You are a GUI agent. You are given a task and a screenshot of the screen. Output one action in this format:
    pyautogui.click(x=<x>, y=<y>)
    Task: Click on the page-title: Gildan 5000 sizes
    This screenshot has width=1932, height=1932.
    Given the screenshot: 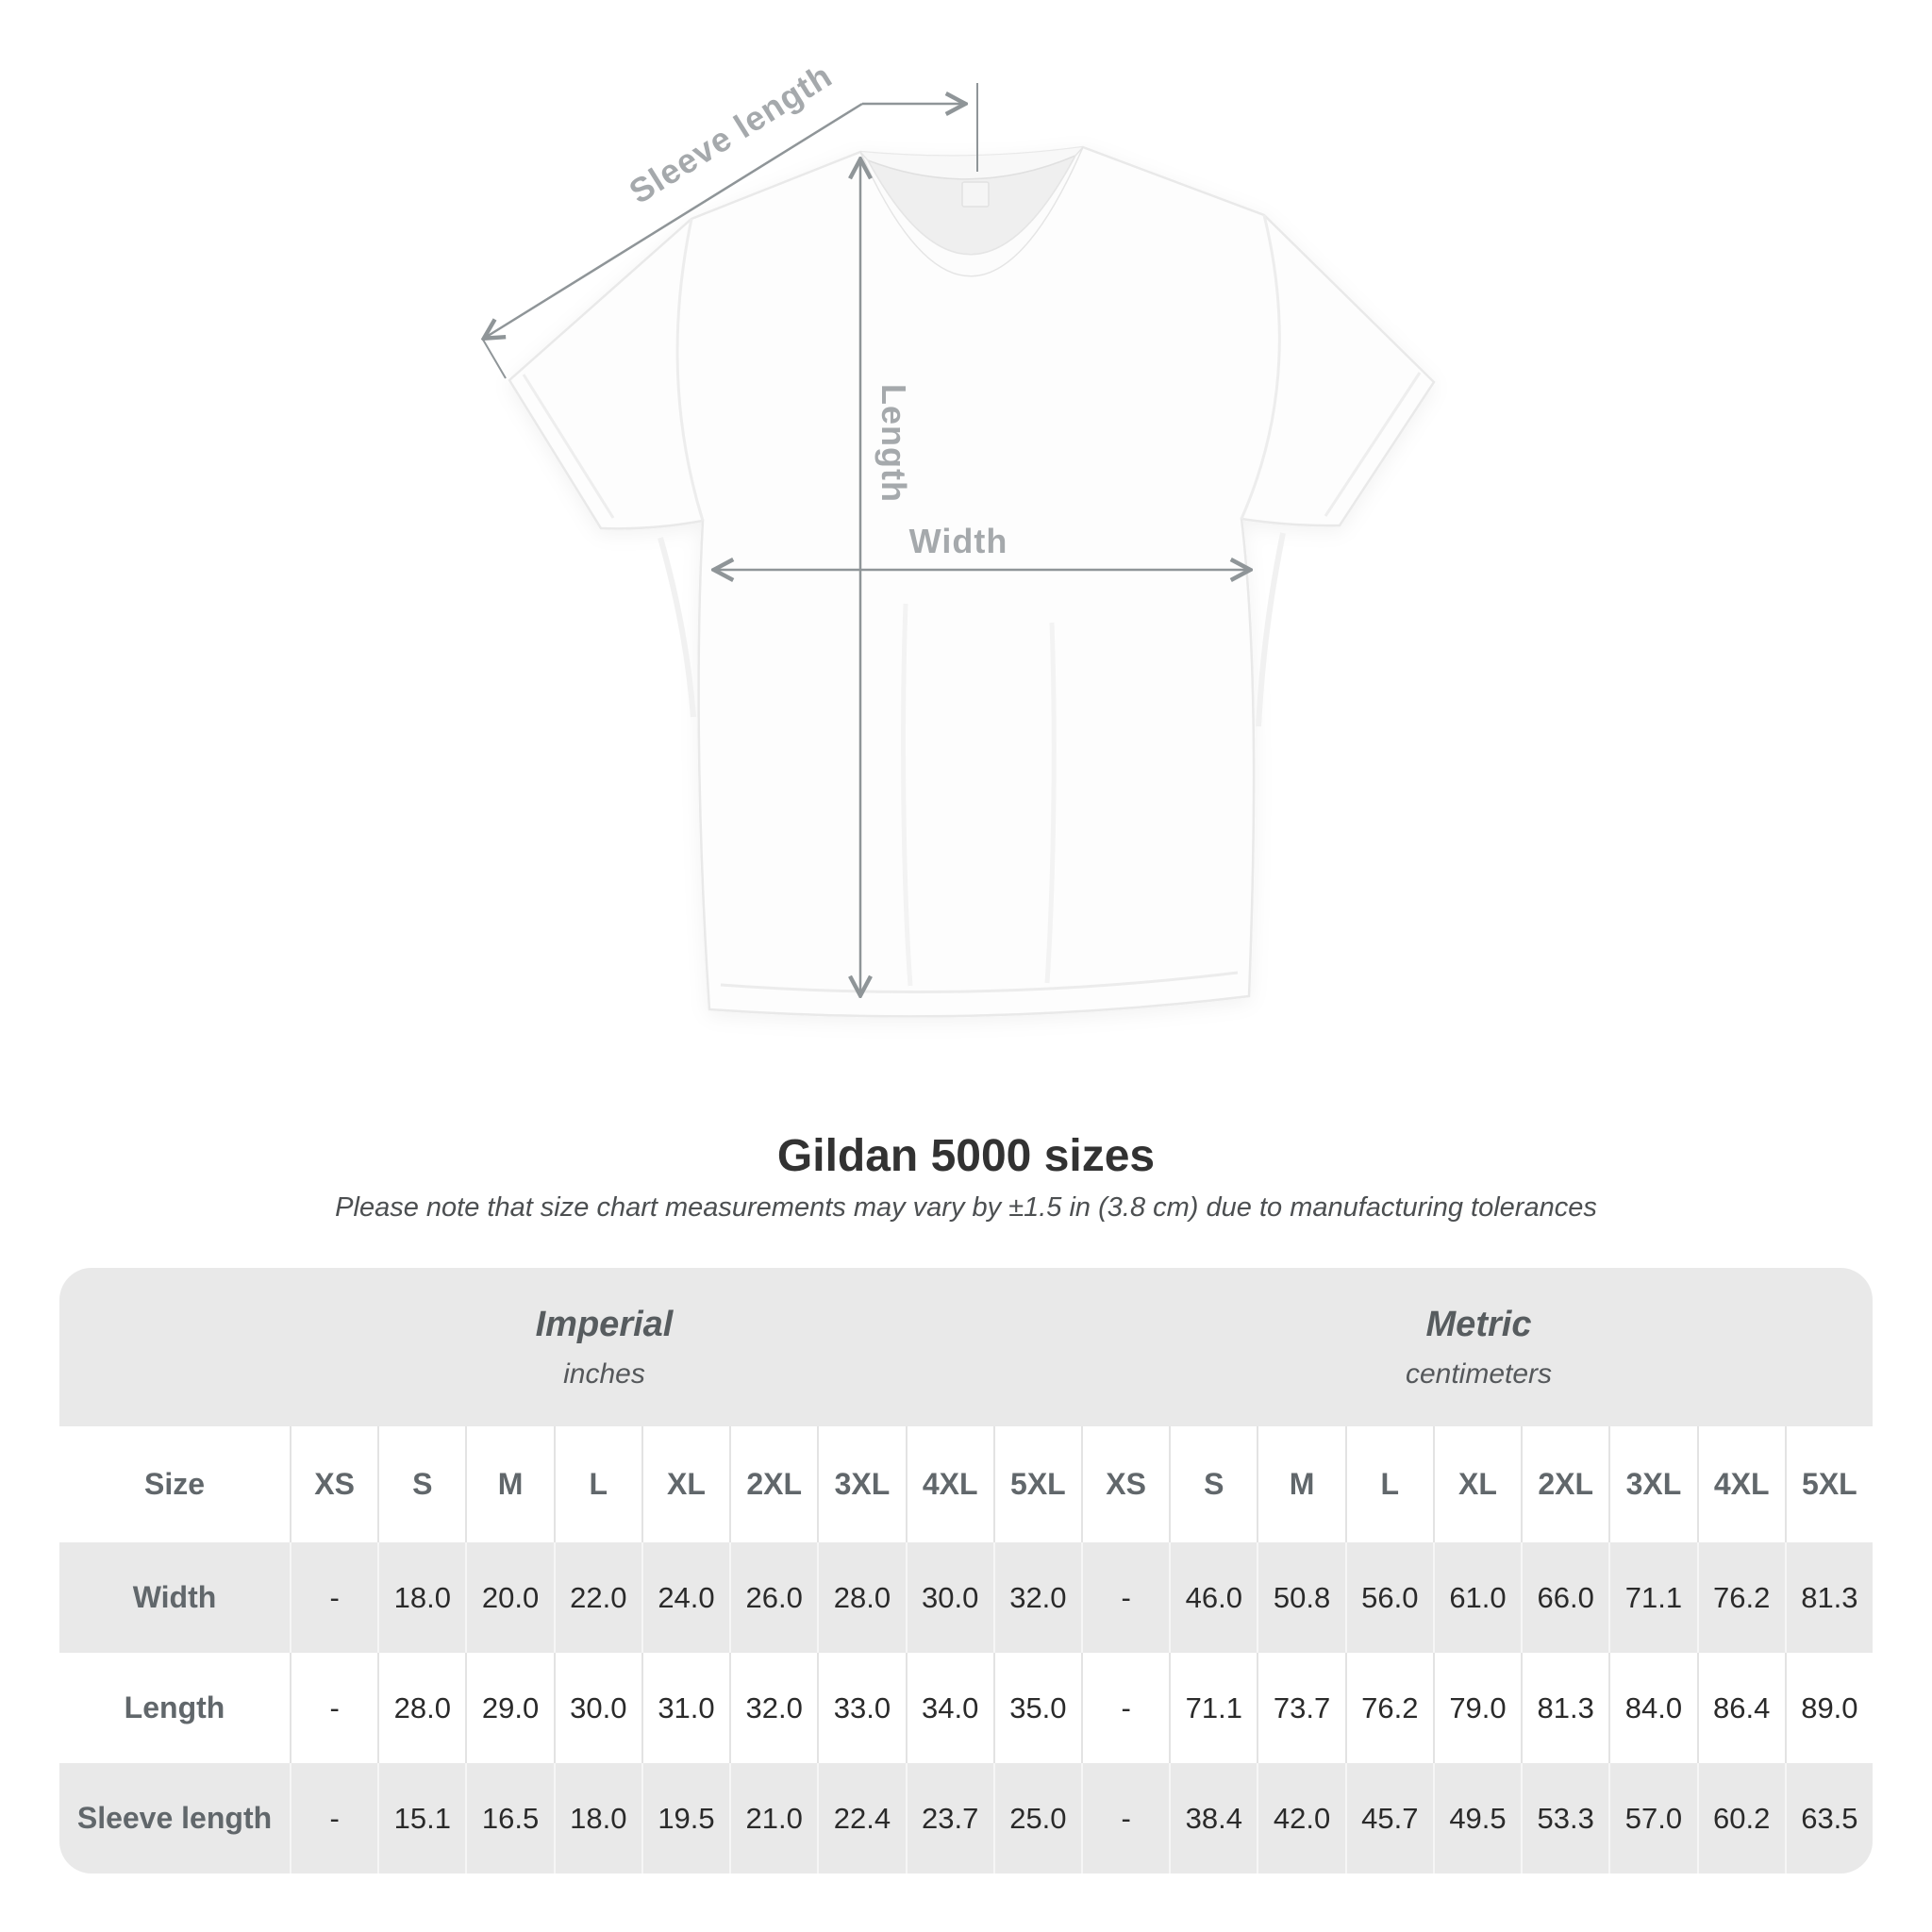 What is the action you would take?
    pyautogui.click(x=966, y=1156)
    